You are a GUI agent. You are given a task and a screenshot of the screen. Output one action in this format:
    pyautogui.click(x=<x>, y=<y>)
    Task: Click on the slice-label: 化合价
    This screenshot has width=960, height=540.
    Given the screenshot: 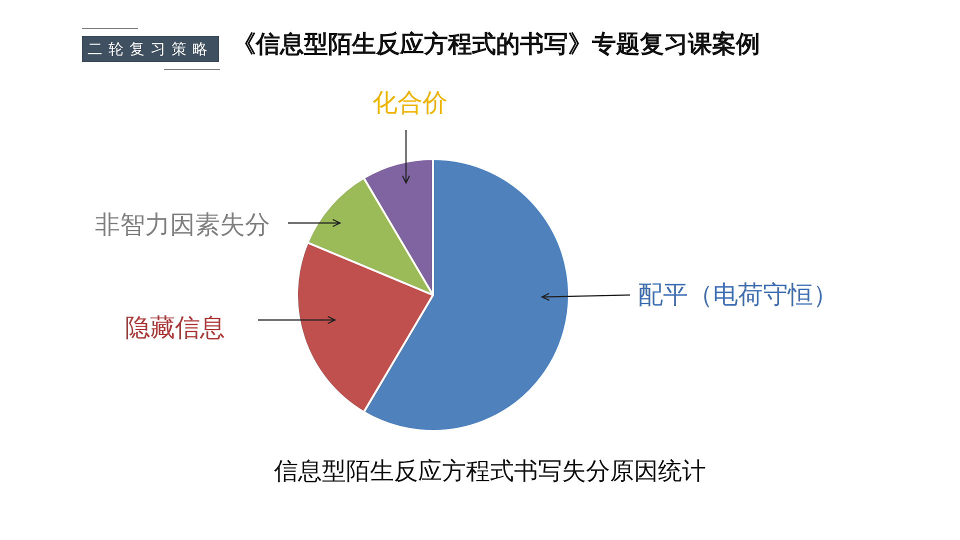 What is the action you would take?
    pyautogui.click(x=410, y=103)
    